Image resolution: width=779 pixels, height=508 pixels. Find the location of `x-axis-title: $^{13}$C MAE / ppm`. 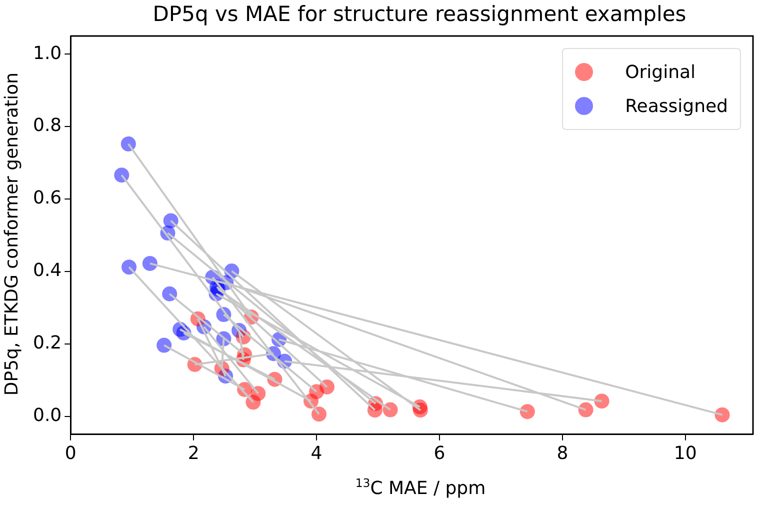

x-axis-title: $^{13}$C MAE / ppm is located at coordinates (420, 487).